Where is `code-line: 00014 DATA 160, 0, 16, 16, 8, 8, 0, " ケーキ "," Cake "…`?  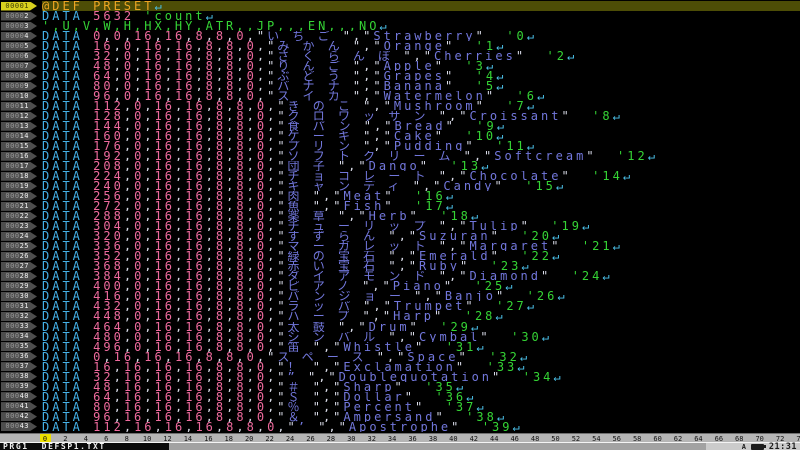 code-line: 00014 DATA 160, 0, 16, 16, 8, 8, 0, " ケーキ "," Cake "… is located at coordinates (400, 136).